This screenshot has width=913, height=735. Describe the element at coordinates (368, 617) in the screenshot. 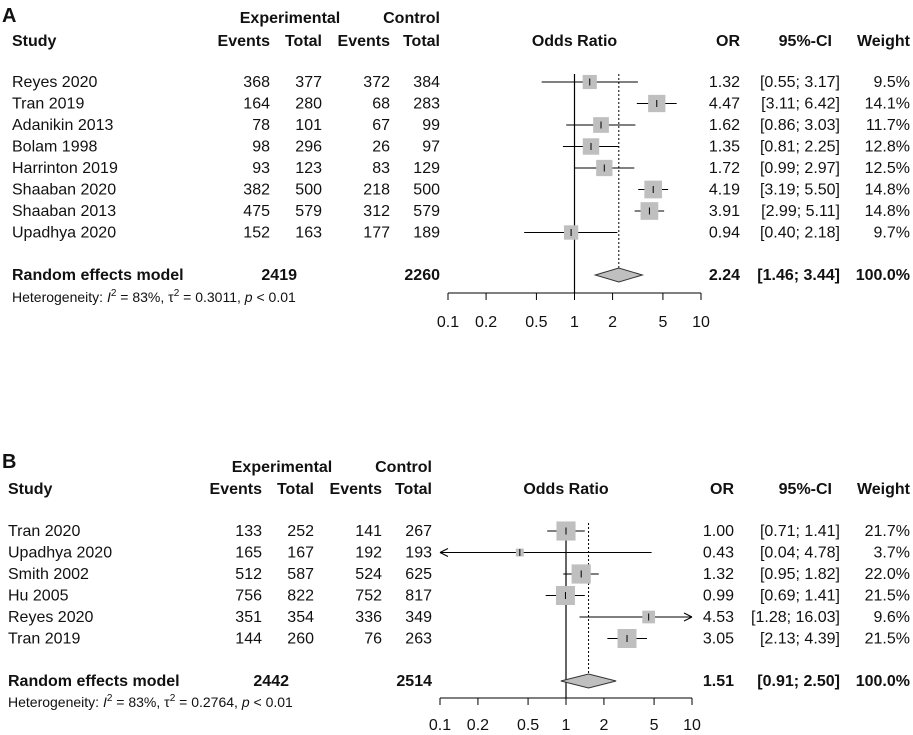

I see `ctl-events: 336` at that location.